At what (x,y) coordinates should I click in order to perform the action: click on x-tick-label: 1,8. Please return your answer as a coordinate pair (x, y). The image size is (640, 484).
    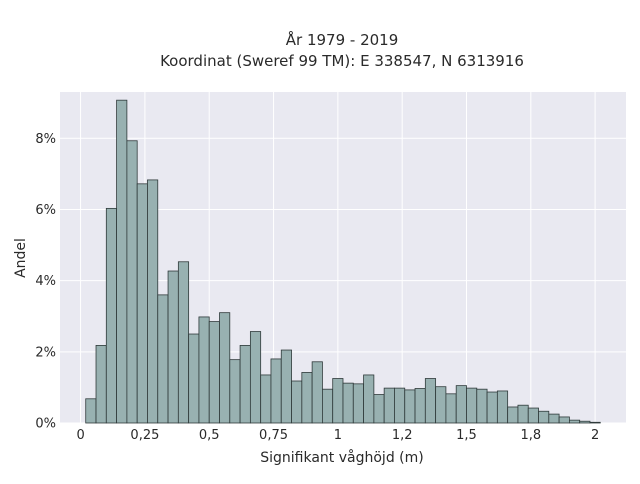
    Looking at the image, I should click on (530, 435).